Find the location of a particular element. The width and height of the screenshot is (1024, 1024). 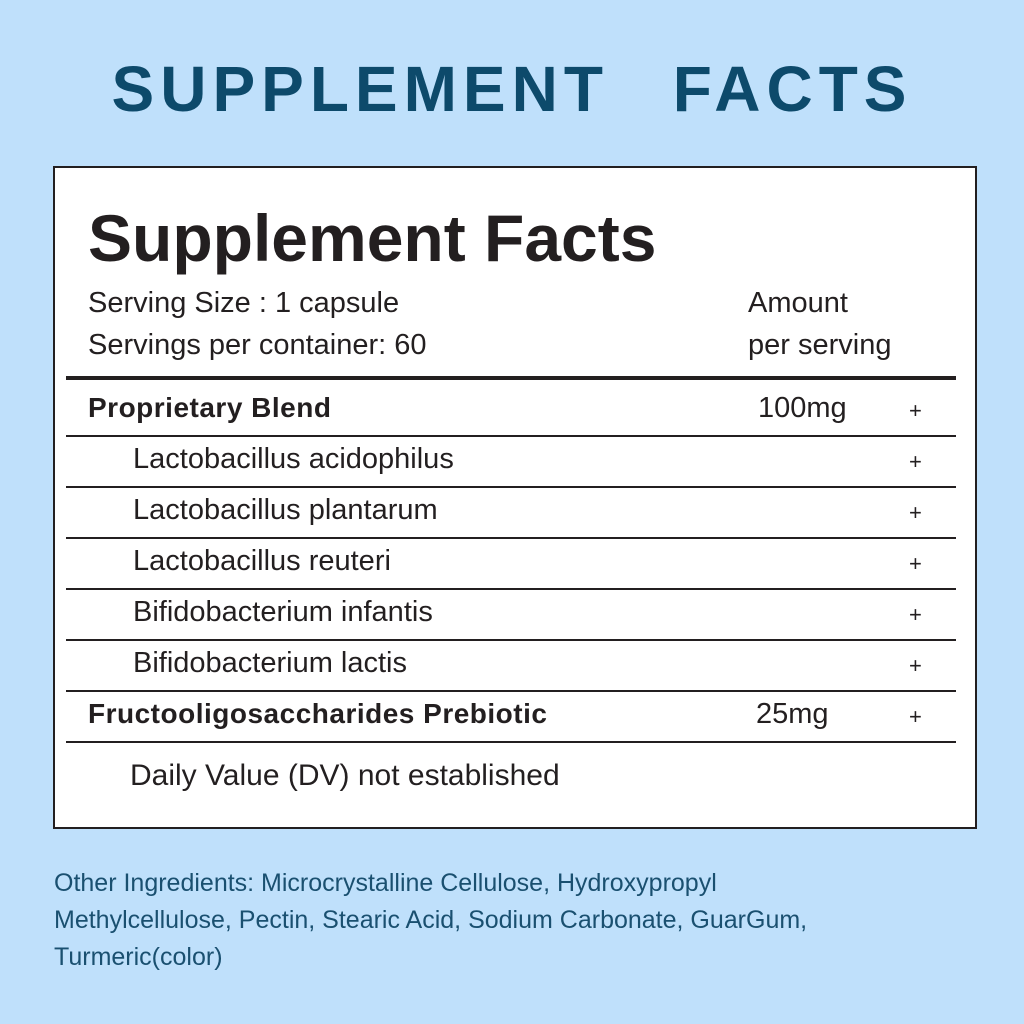

other-ingredients-line: Turmeric(color) is located at coordinates (138, 957).